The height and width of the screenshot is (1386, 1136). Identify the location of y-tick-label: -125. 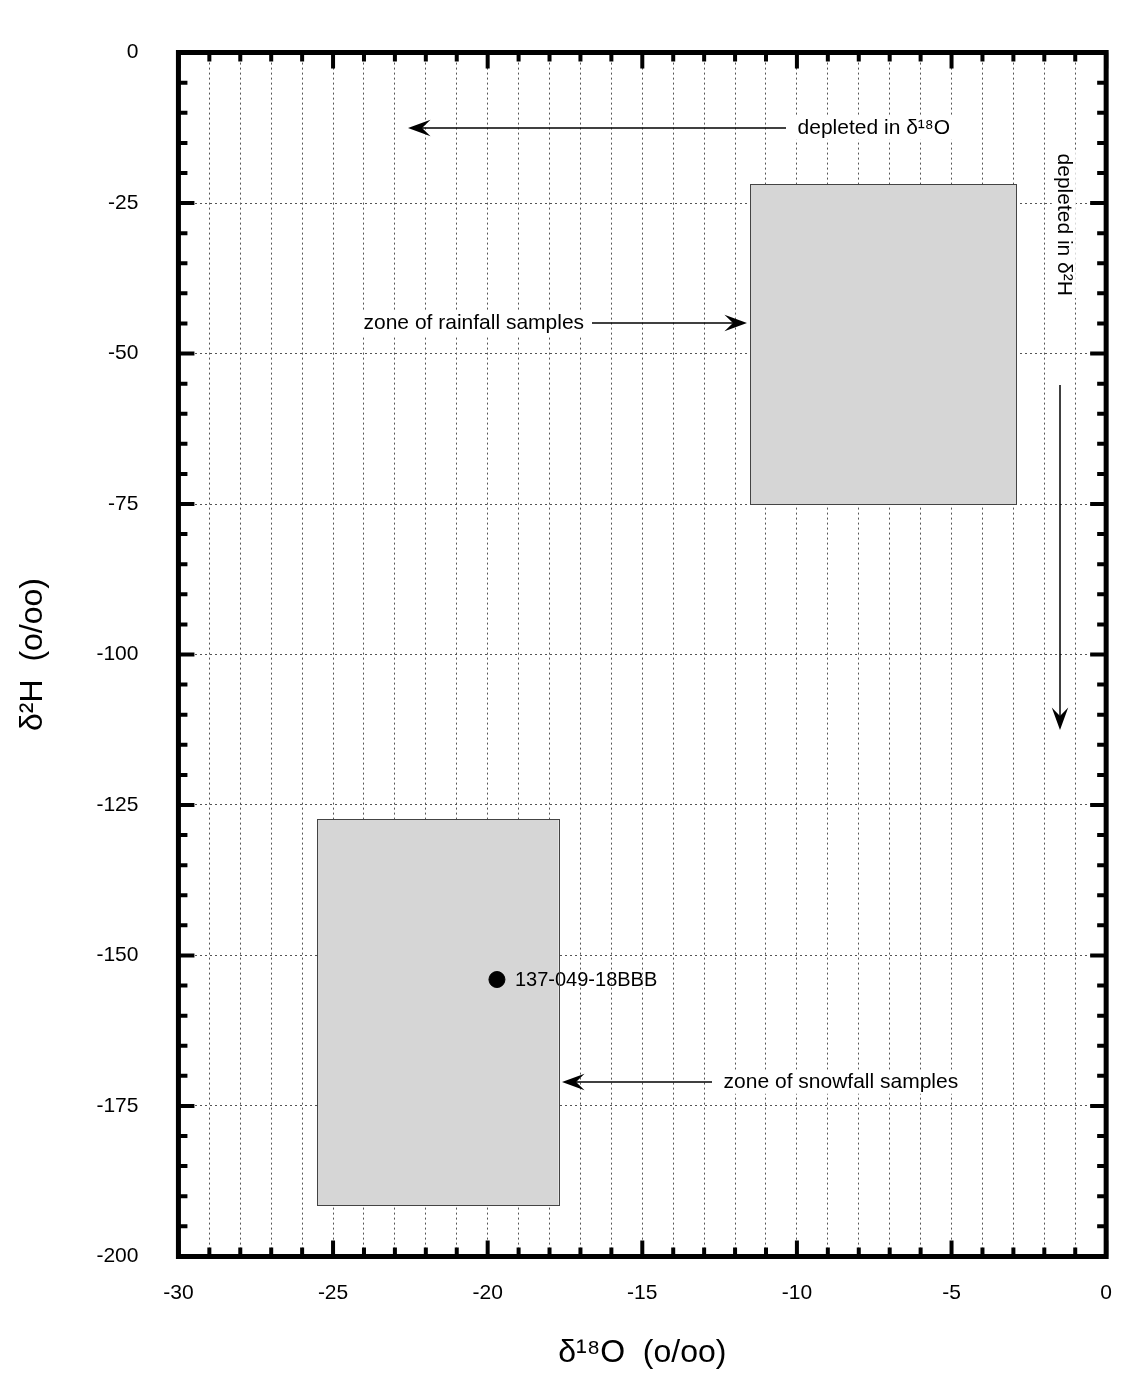
(117, 803).